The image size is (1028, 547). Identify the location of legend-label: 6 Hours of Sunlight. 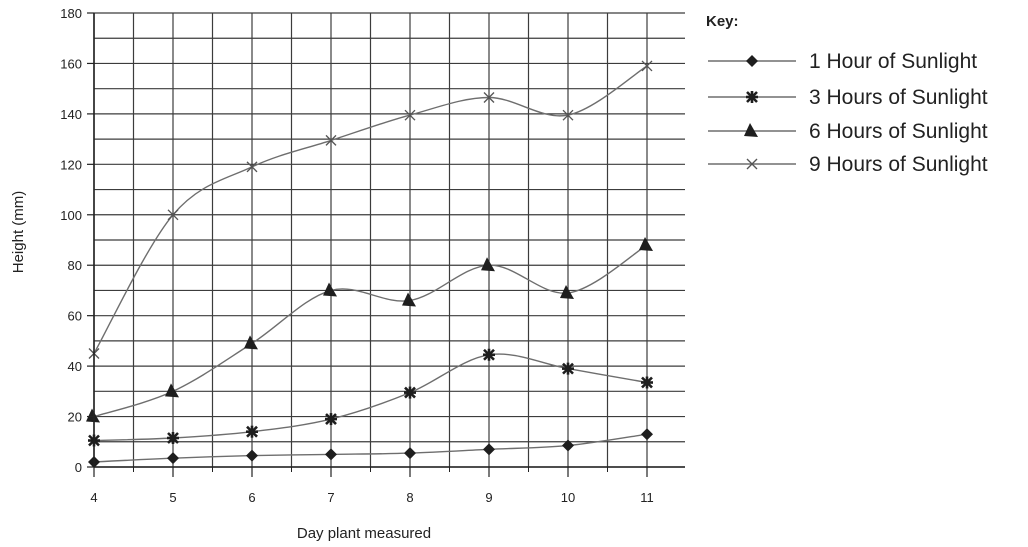
(898, 131).